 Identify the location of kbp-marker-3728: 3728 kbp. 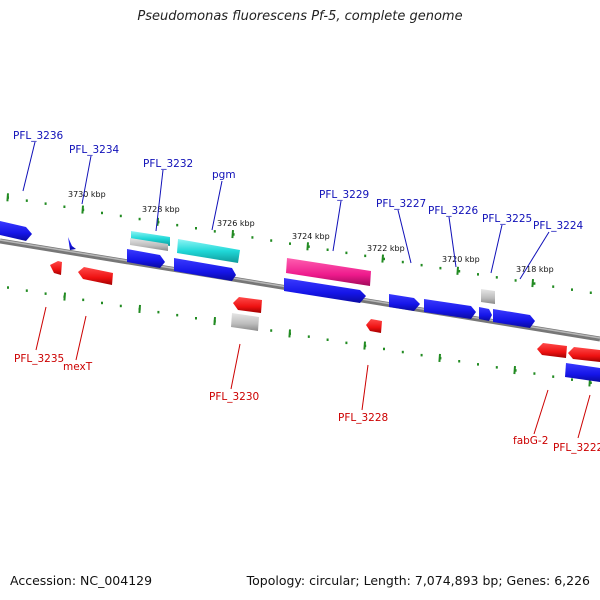
(161, 209).